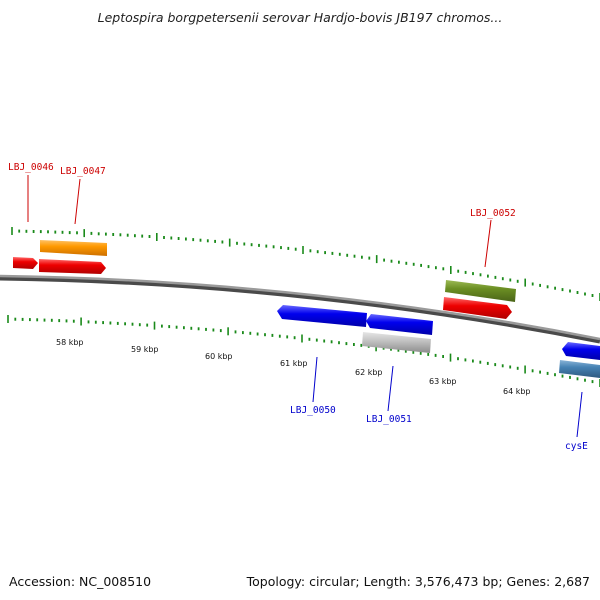 This screenshot has width=600, height=600. What do you see at coordinates (83, 171) in the screenshot?
I see `label-LBJ_0047: LBJ_0047` at bounding box center [83, 171].